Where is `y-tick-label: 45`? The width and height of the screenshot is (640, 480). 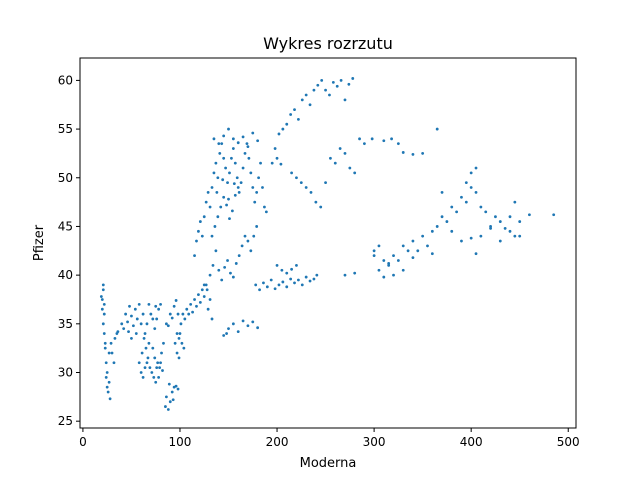
y-tick-label: 45 is located at coordinates (65, 226).